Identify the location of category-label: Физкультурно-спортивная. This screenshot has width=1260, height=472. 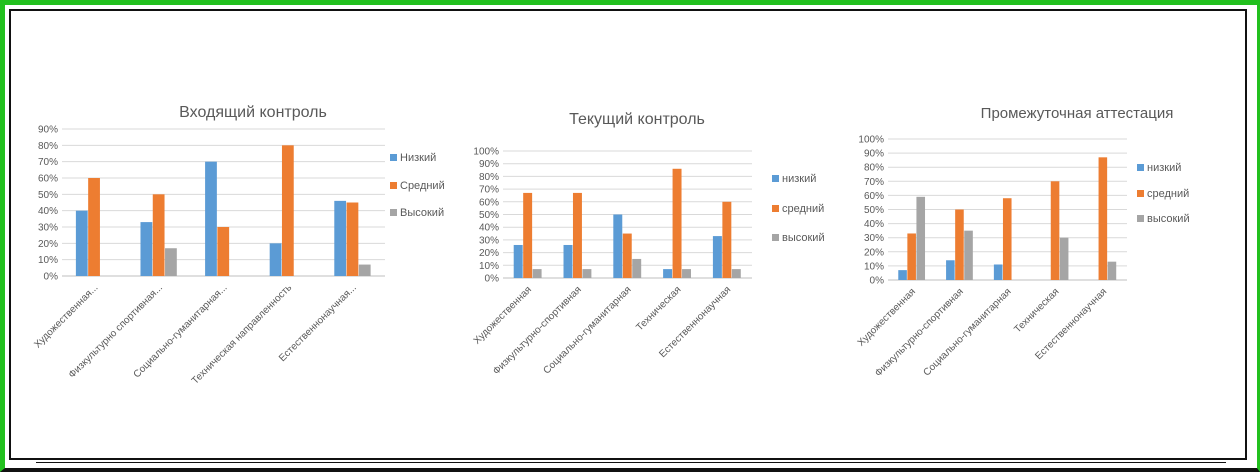
(919, 332).